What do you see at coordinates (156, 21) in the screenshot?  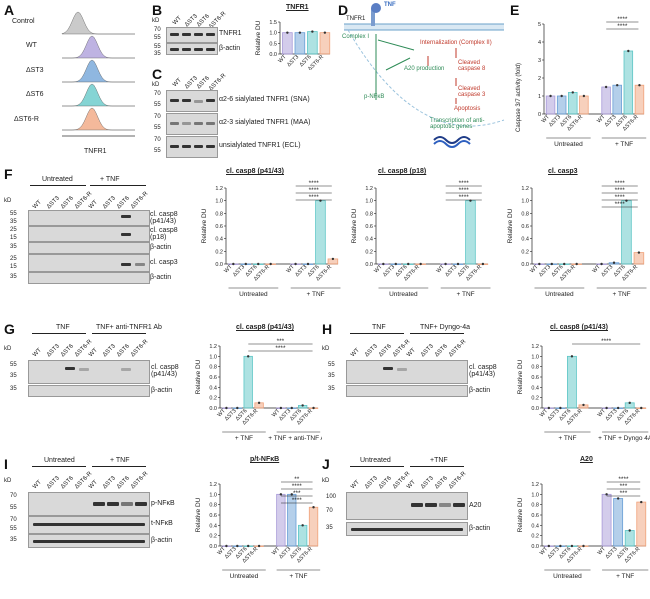 I see `kd-label-b: kD` at bounding box center [156, 21].